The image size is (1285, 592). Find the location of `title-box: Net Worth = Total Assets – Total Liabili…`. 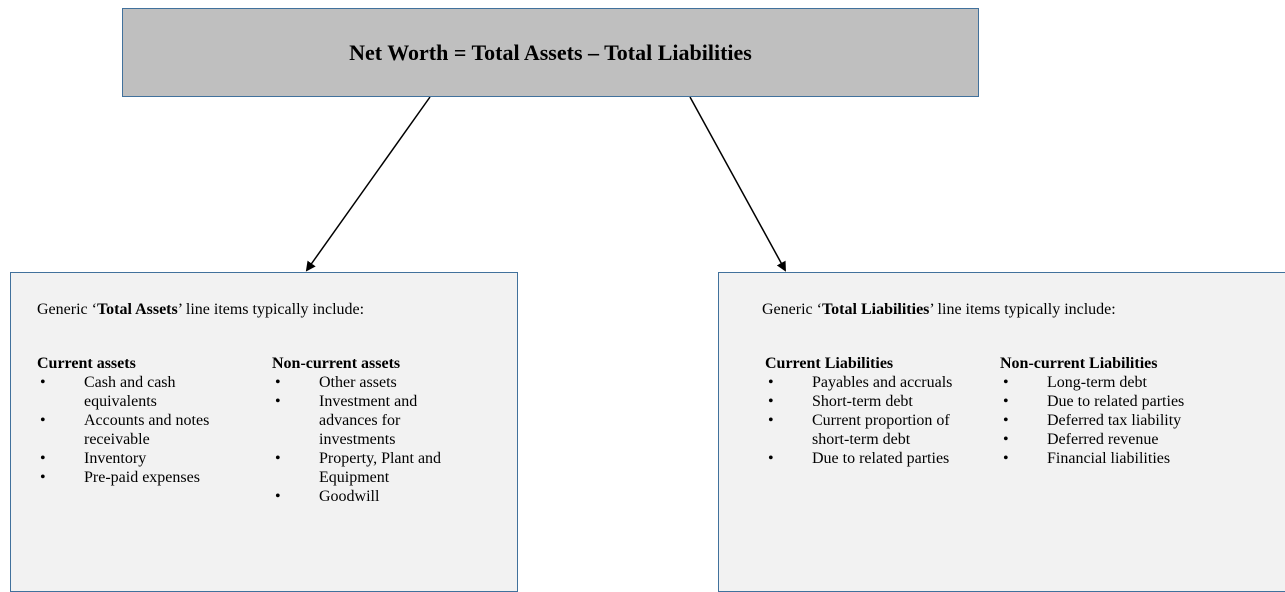

title-box: Net Worth = Total Assets – Total Liabili… is located at coordinates (550, 52).